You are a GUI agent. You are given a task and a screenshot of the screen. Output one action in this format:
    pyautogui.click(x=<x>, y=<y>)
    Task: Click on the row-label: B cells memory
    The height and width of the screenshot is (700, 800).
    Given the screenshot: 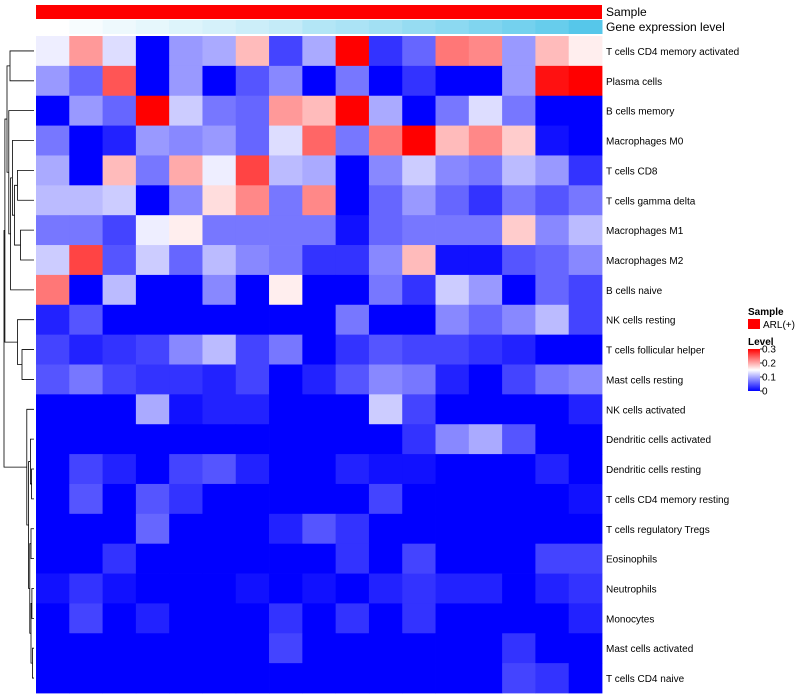 What is the action you would take?
    pyautogui.click(x=640, y=112)
    